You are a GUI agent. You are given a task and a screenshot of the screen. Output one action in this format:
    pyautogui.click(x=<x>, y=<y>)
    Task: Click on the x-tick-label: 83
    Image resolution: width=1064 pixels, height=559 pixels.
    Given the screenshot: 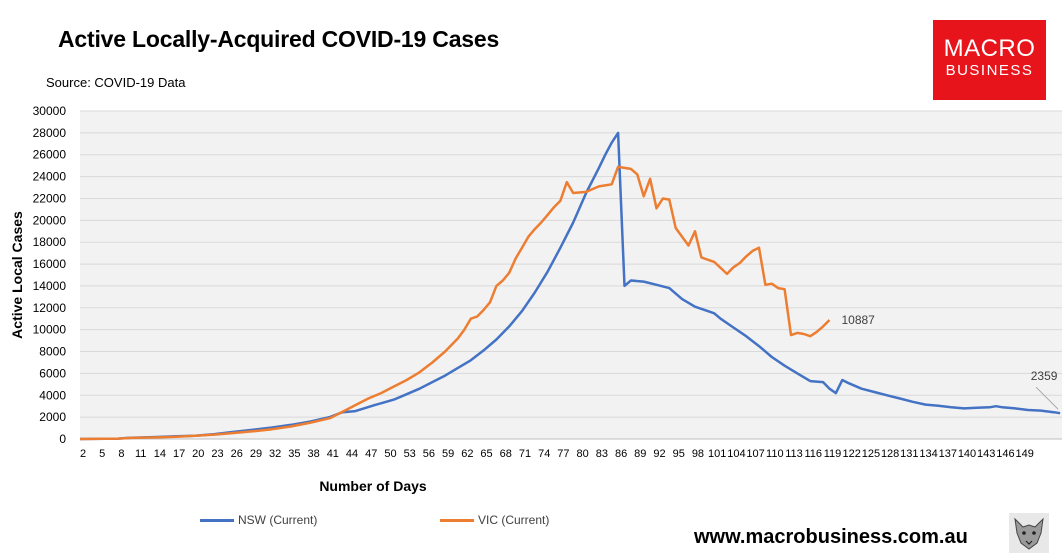 What is the action you would take?
    pyautogui.click(x=602, y=454)
    